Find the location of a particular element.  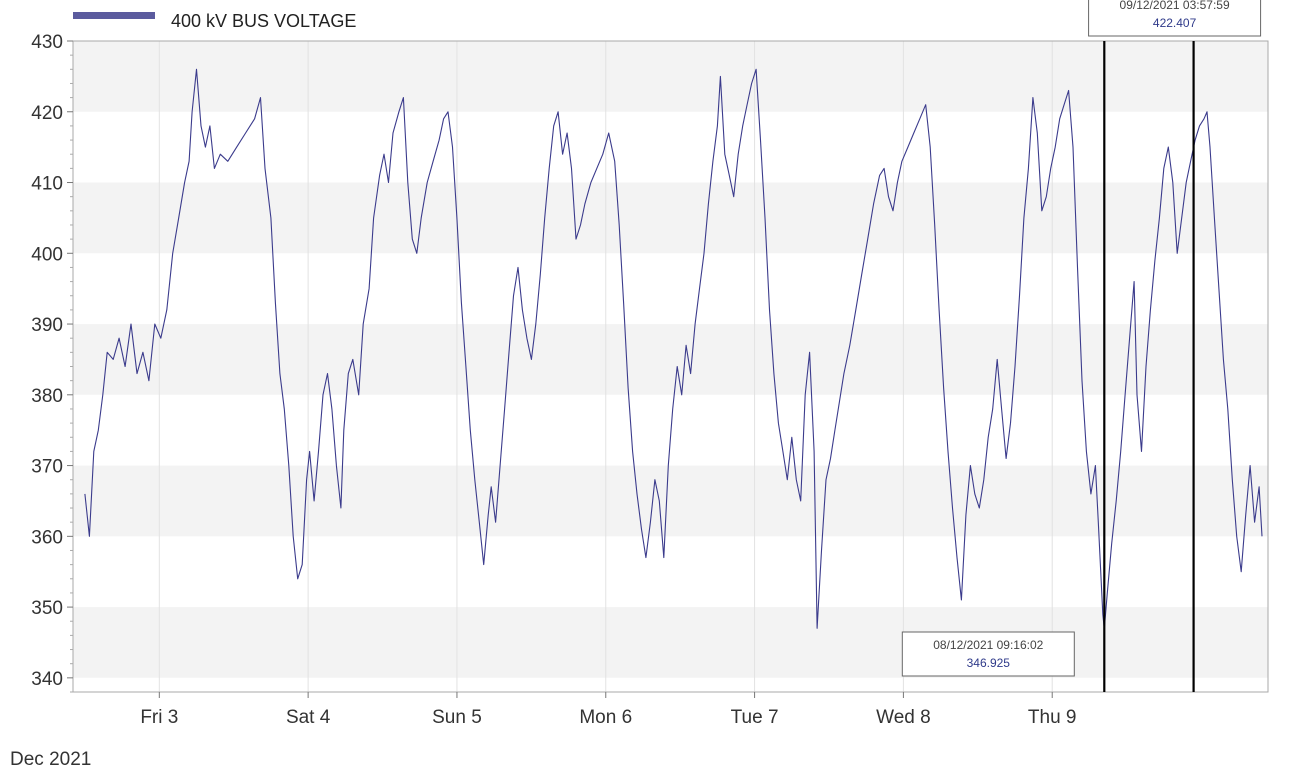

legend: 400 kV BUS VOLTAGE is located at coordinates (214, 21).